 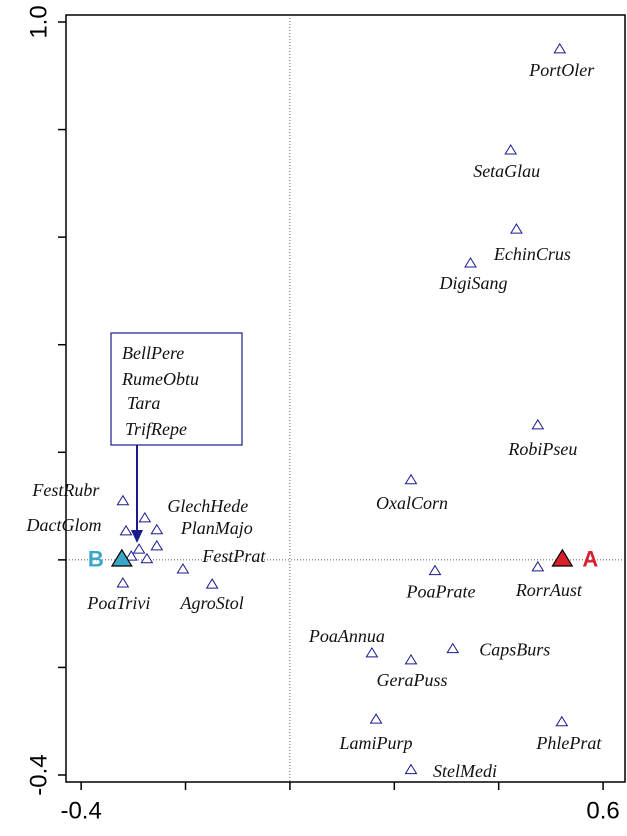 What do you see at coordinates (118, 603) in the screenshot?
I see `point-label: PoaTrivi` at bounding box center [118, 603].